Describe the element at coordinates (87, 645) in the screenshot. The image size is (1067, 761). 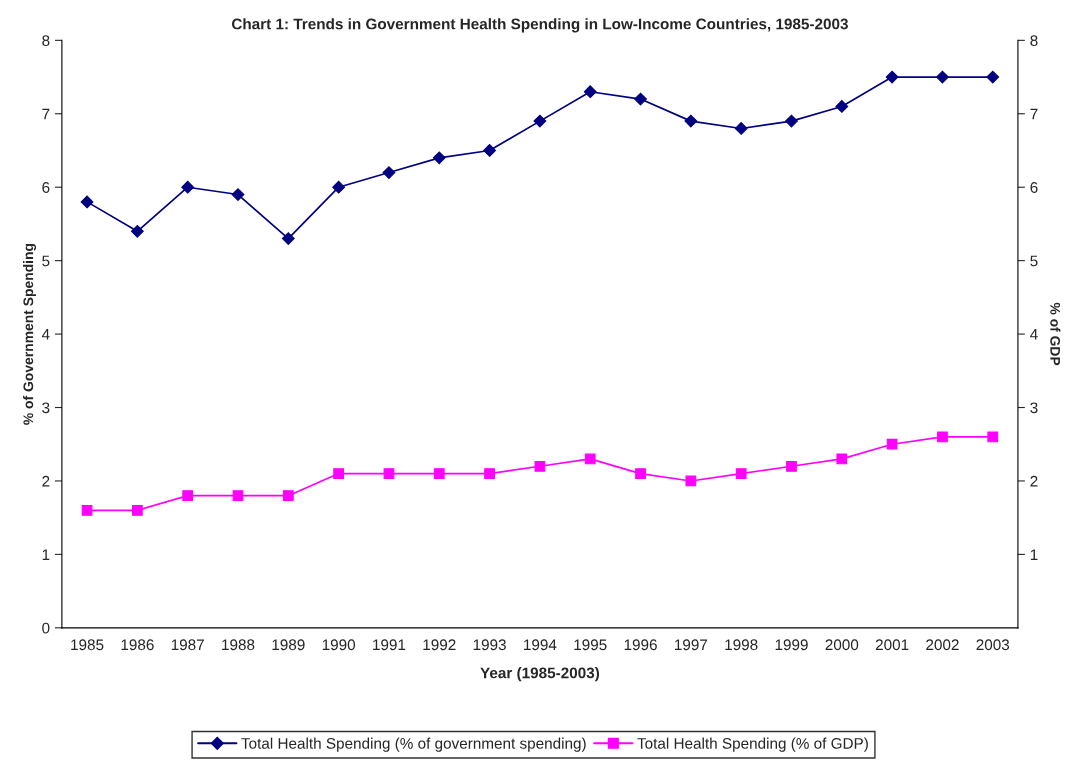
I see `x-tick-label: 1985` at that location.